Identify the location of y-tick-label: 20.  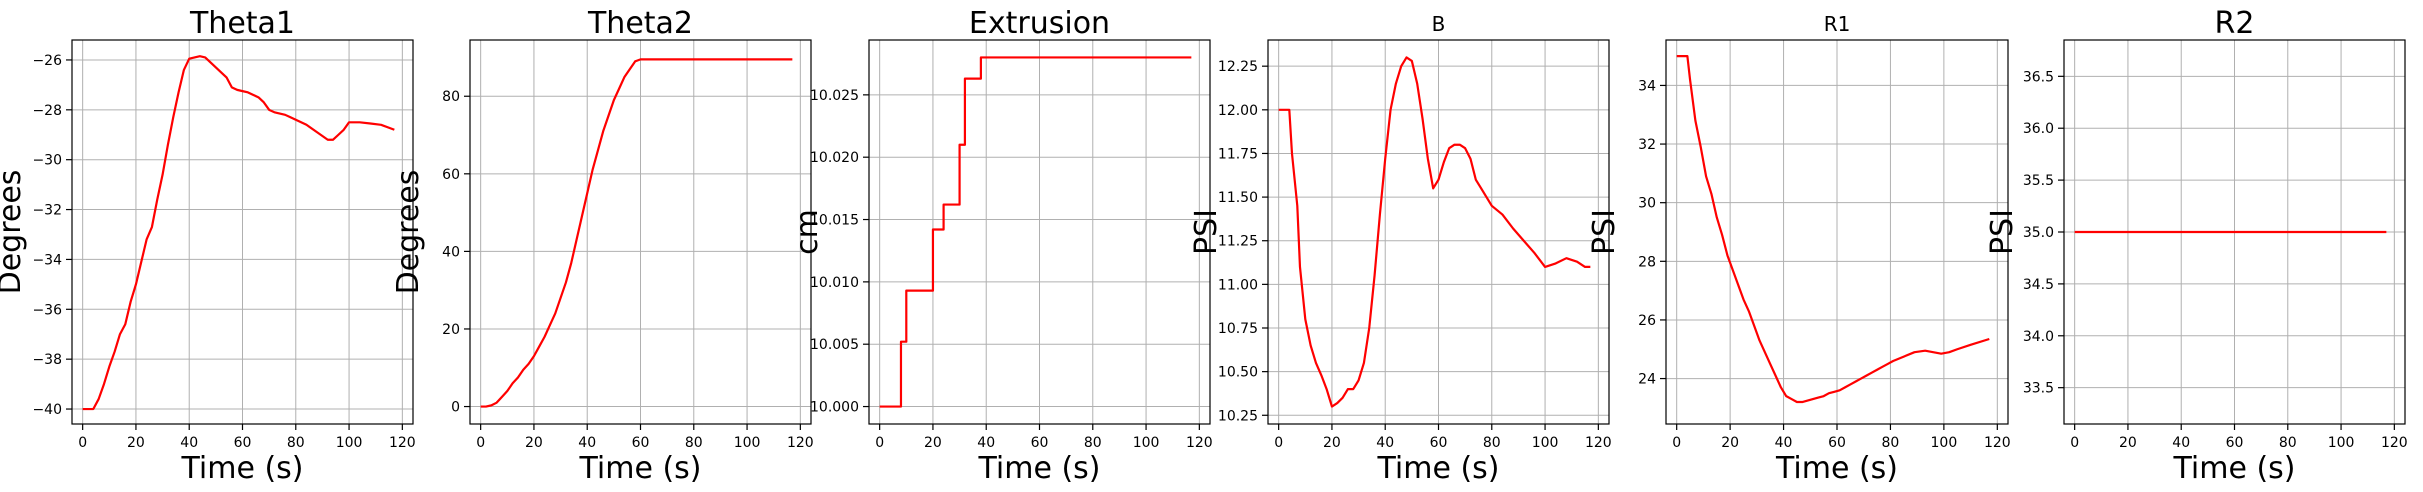
(451, 330).